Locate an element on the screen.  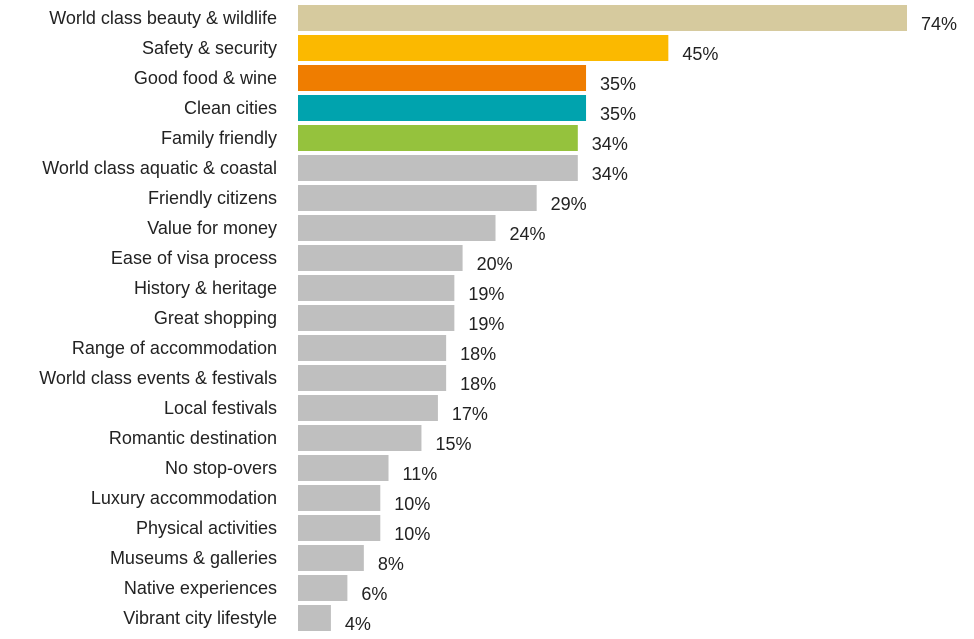
category-label-safety-and-security: Safety & security is located at coordinates (209, 48).